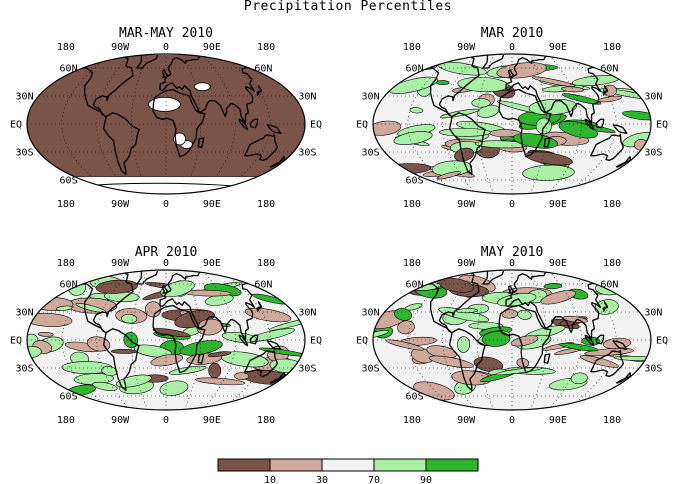  What do you see at coordinates (512, 33) in the screenshot?
I see `panel-title: MAR 2010` at bounding box center [512, 33].